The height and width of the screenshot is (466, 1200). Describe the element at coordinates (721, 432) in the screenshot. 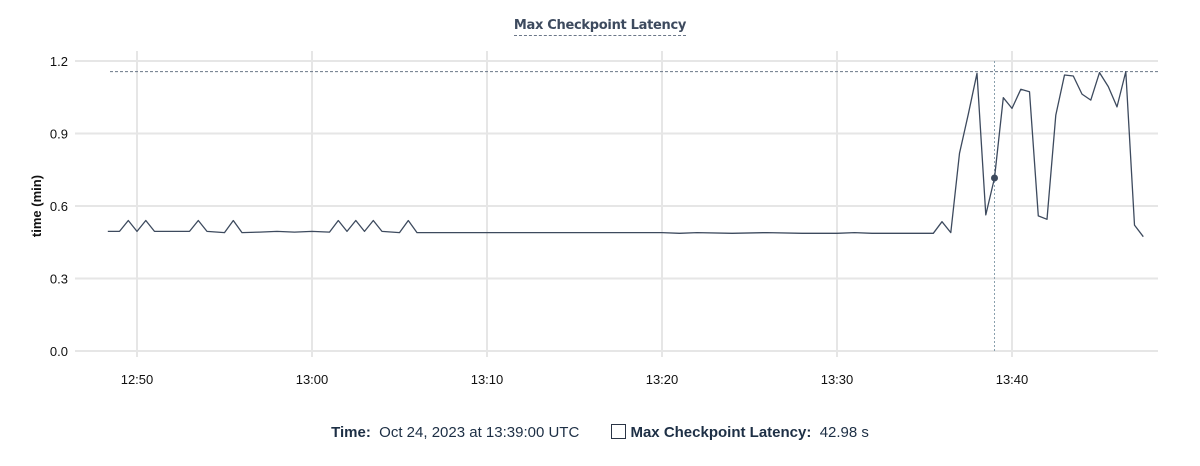

I see `legend-series-label: Max Checkpoint Latency:` at that location.